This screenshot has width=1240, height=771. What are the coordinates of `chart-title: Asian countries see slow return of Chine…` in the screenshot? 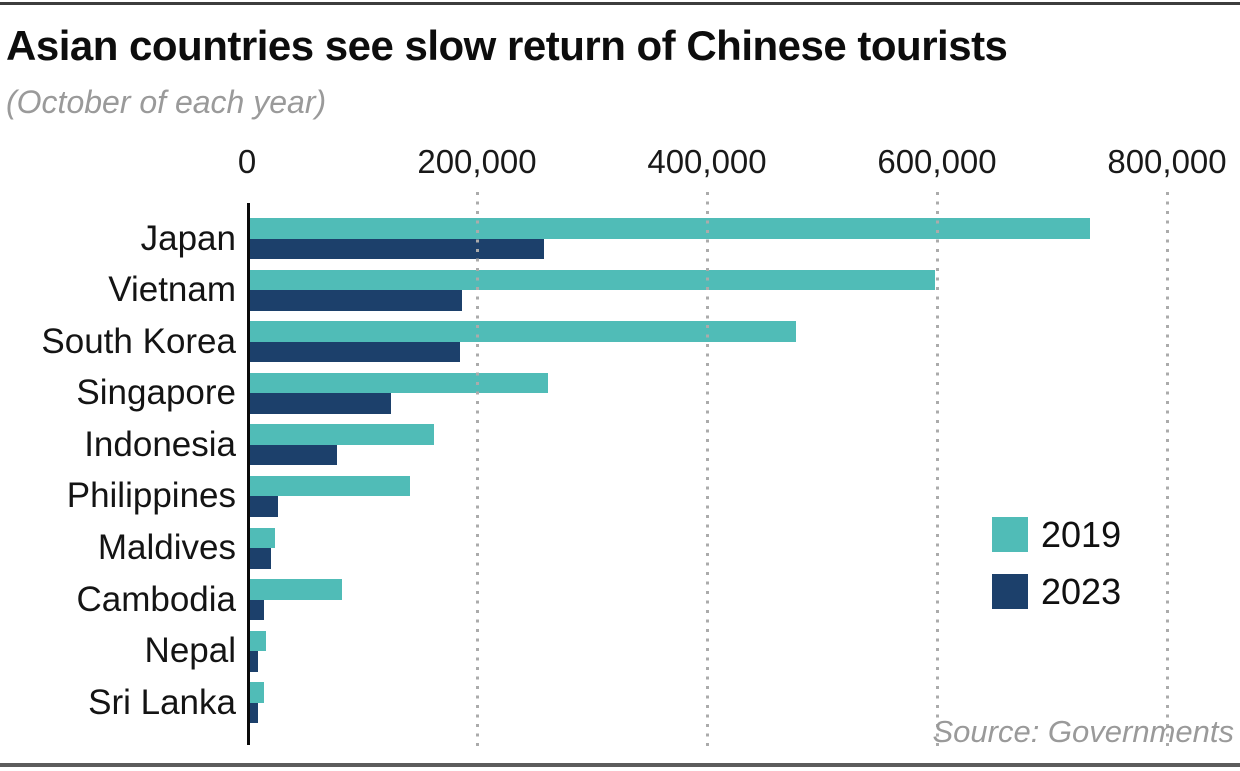 It's located at (507, 45).